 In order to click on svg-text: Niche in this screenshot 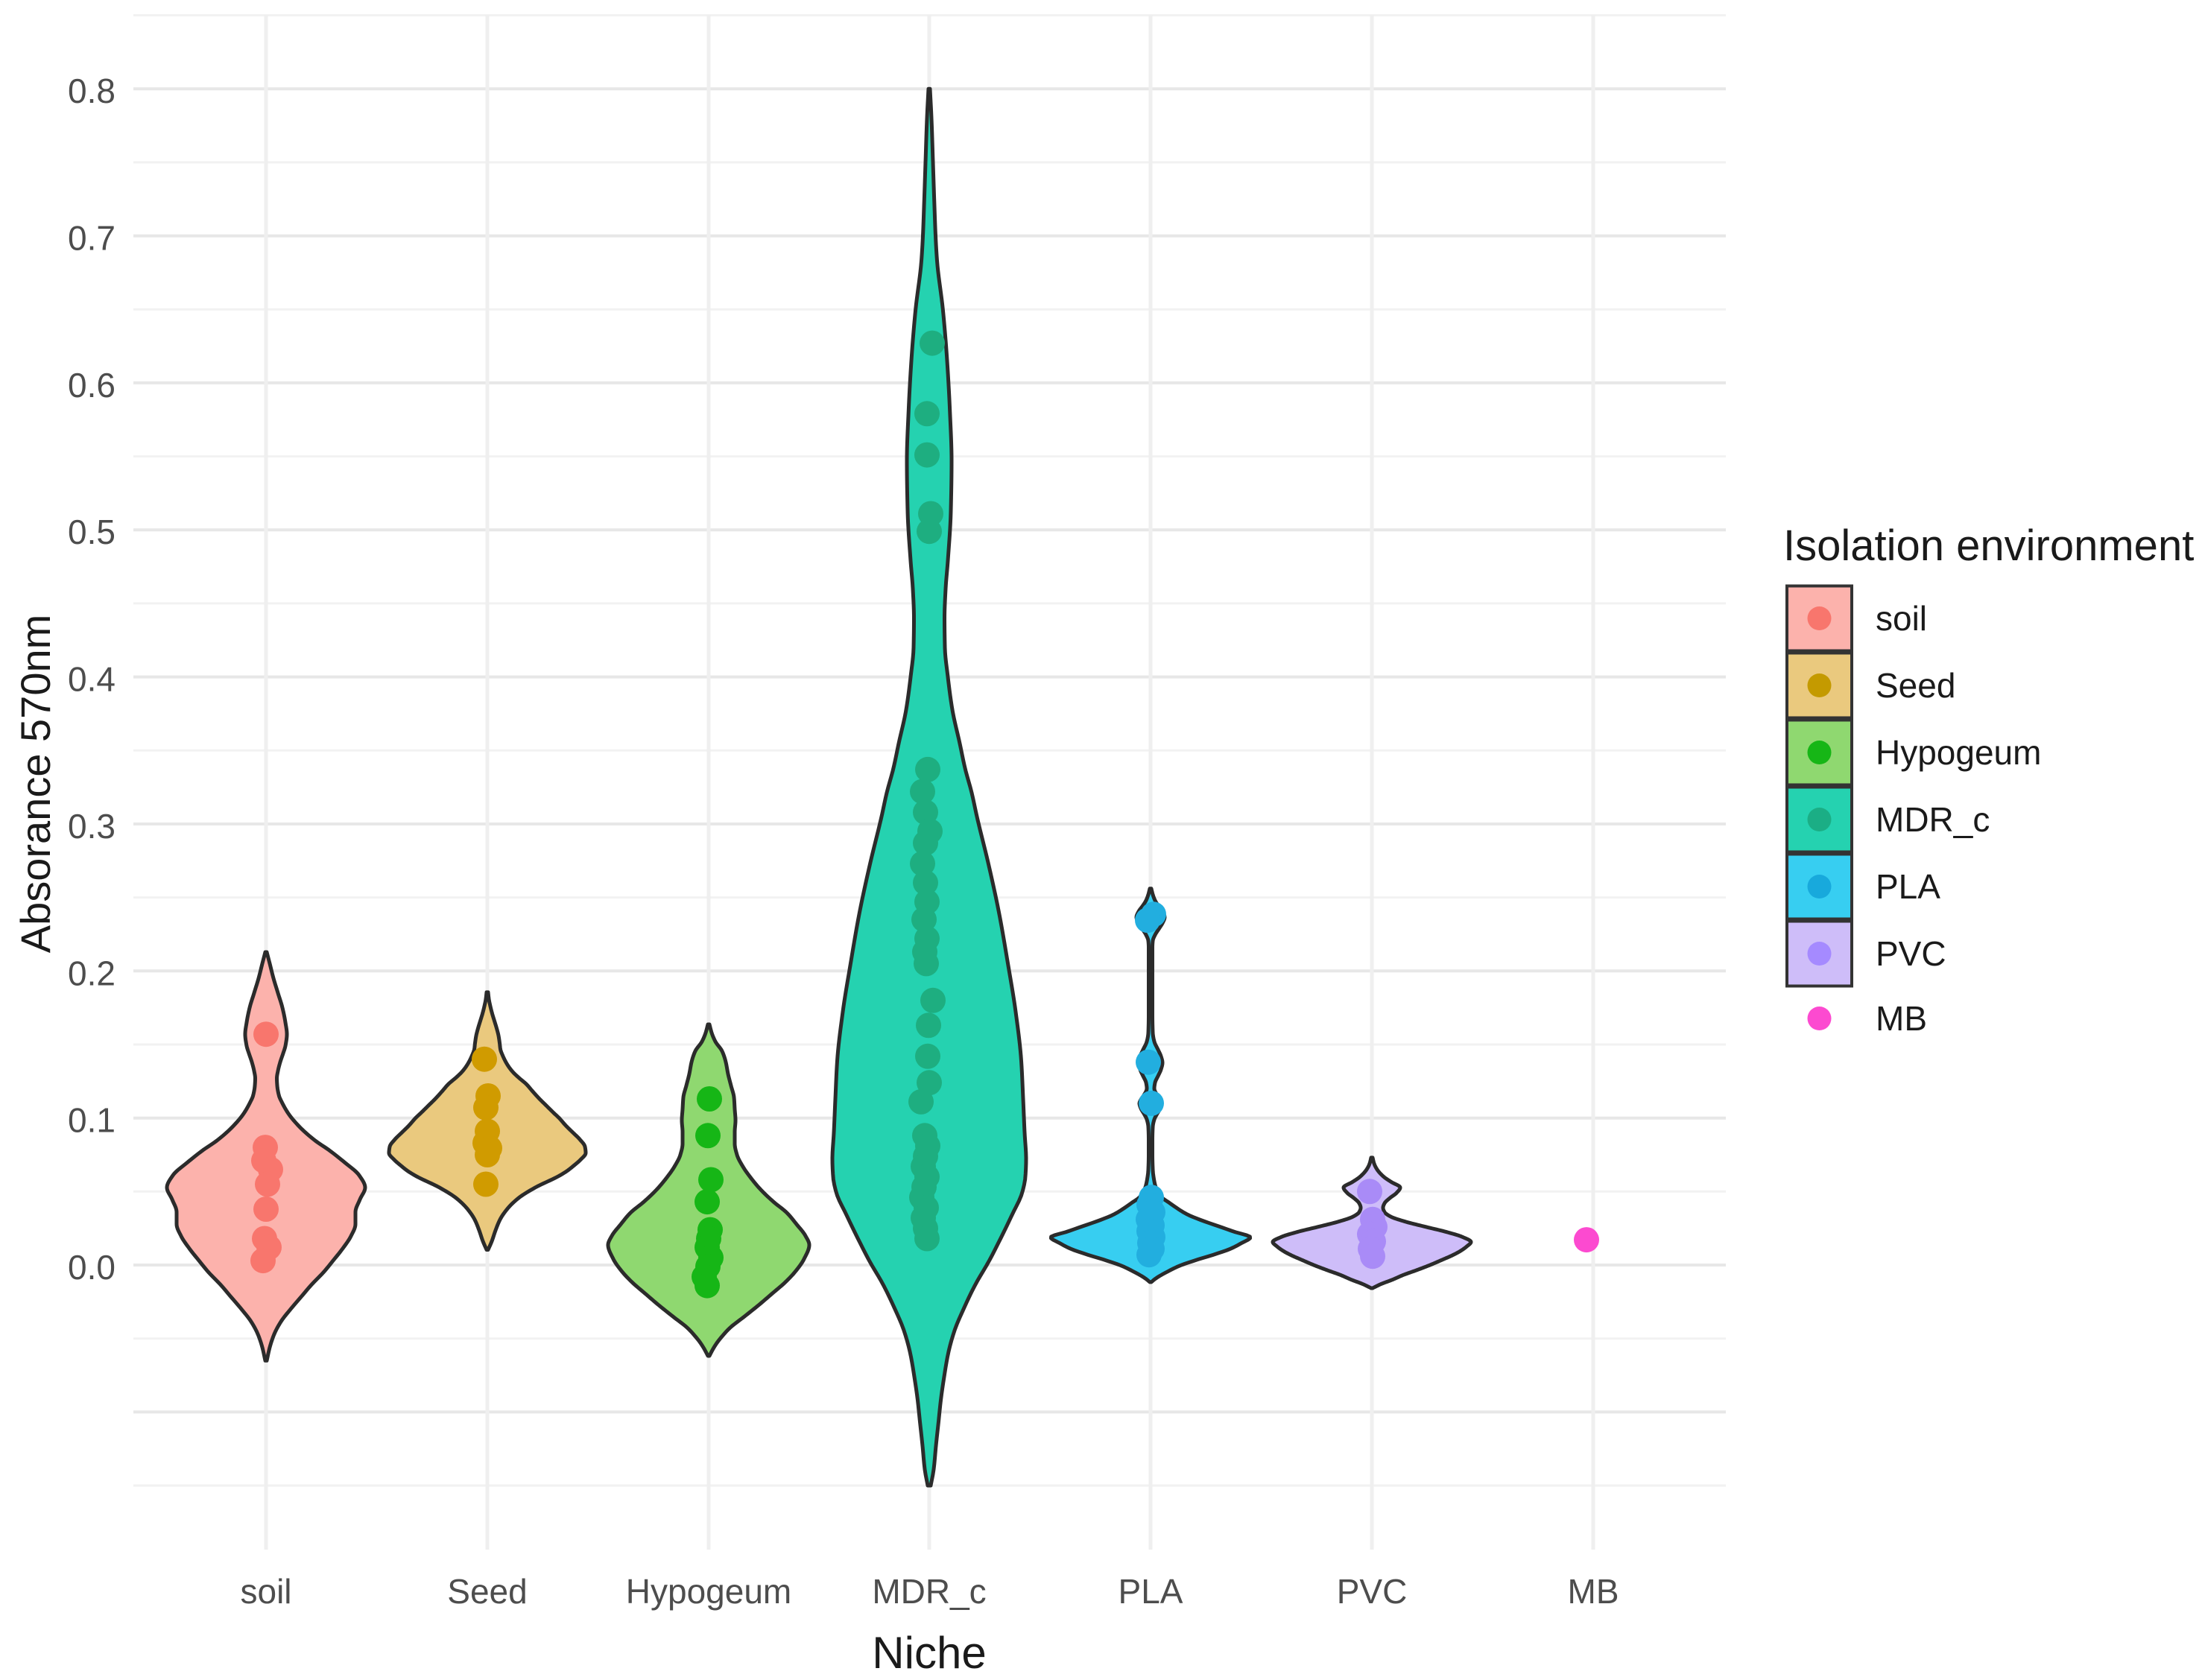, I will do `click(929, 1652)`.